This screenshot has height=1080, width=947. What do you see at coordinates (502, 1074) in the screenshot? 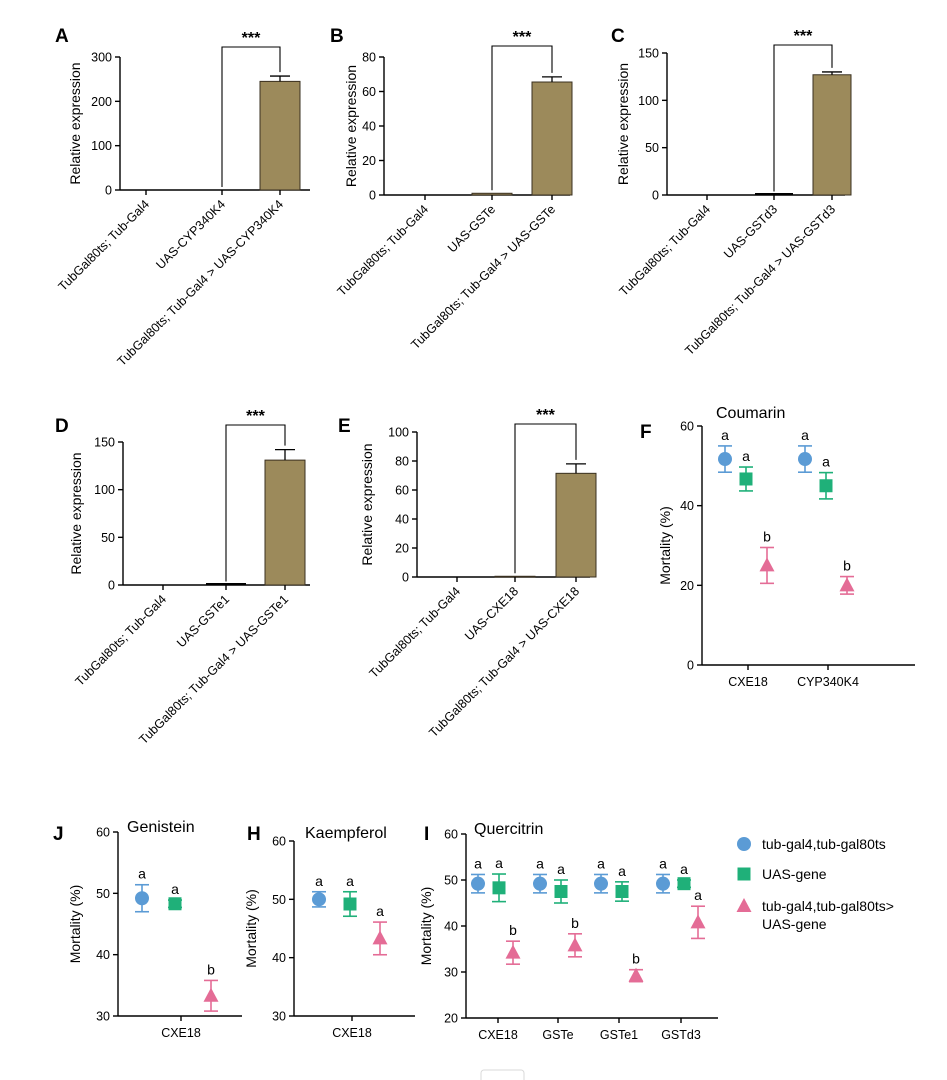
I see `bottom-box` at bounding box center [502, 1074].